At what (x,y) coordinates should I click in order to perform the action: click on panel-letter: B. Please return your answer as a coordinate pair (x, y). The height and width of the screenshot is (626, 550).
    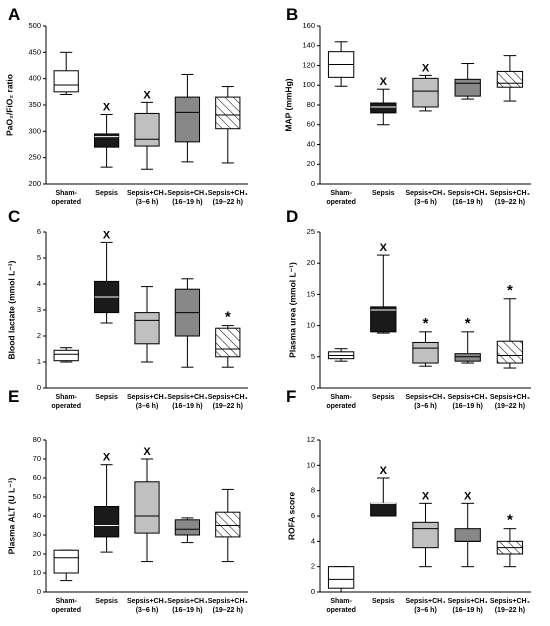
    Looking at the image, I should click on (292, 14).